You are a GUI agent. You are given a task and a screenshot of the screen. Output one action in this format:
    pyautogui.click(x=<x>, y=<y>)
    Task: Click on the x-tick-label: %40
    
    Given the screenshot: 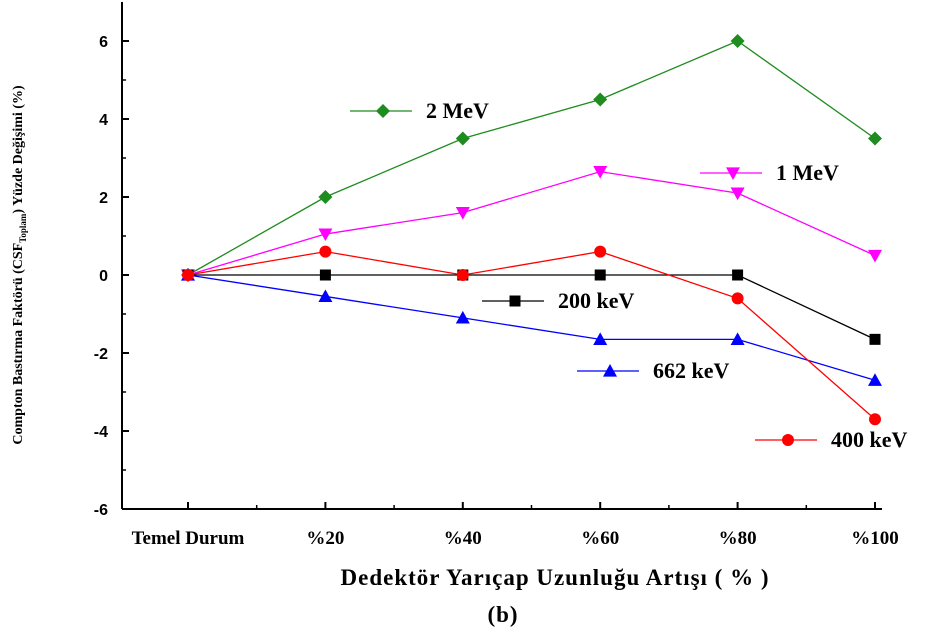 What is the action you would take?
    pyautogui.click(x=463, y=538)
    